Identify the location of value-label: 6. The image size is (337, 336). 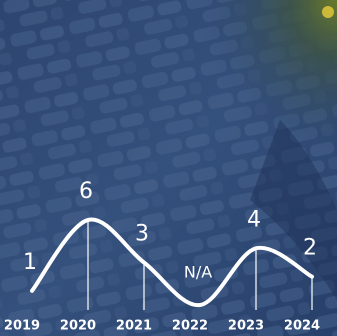
(86, 191).